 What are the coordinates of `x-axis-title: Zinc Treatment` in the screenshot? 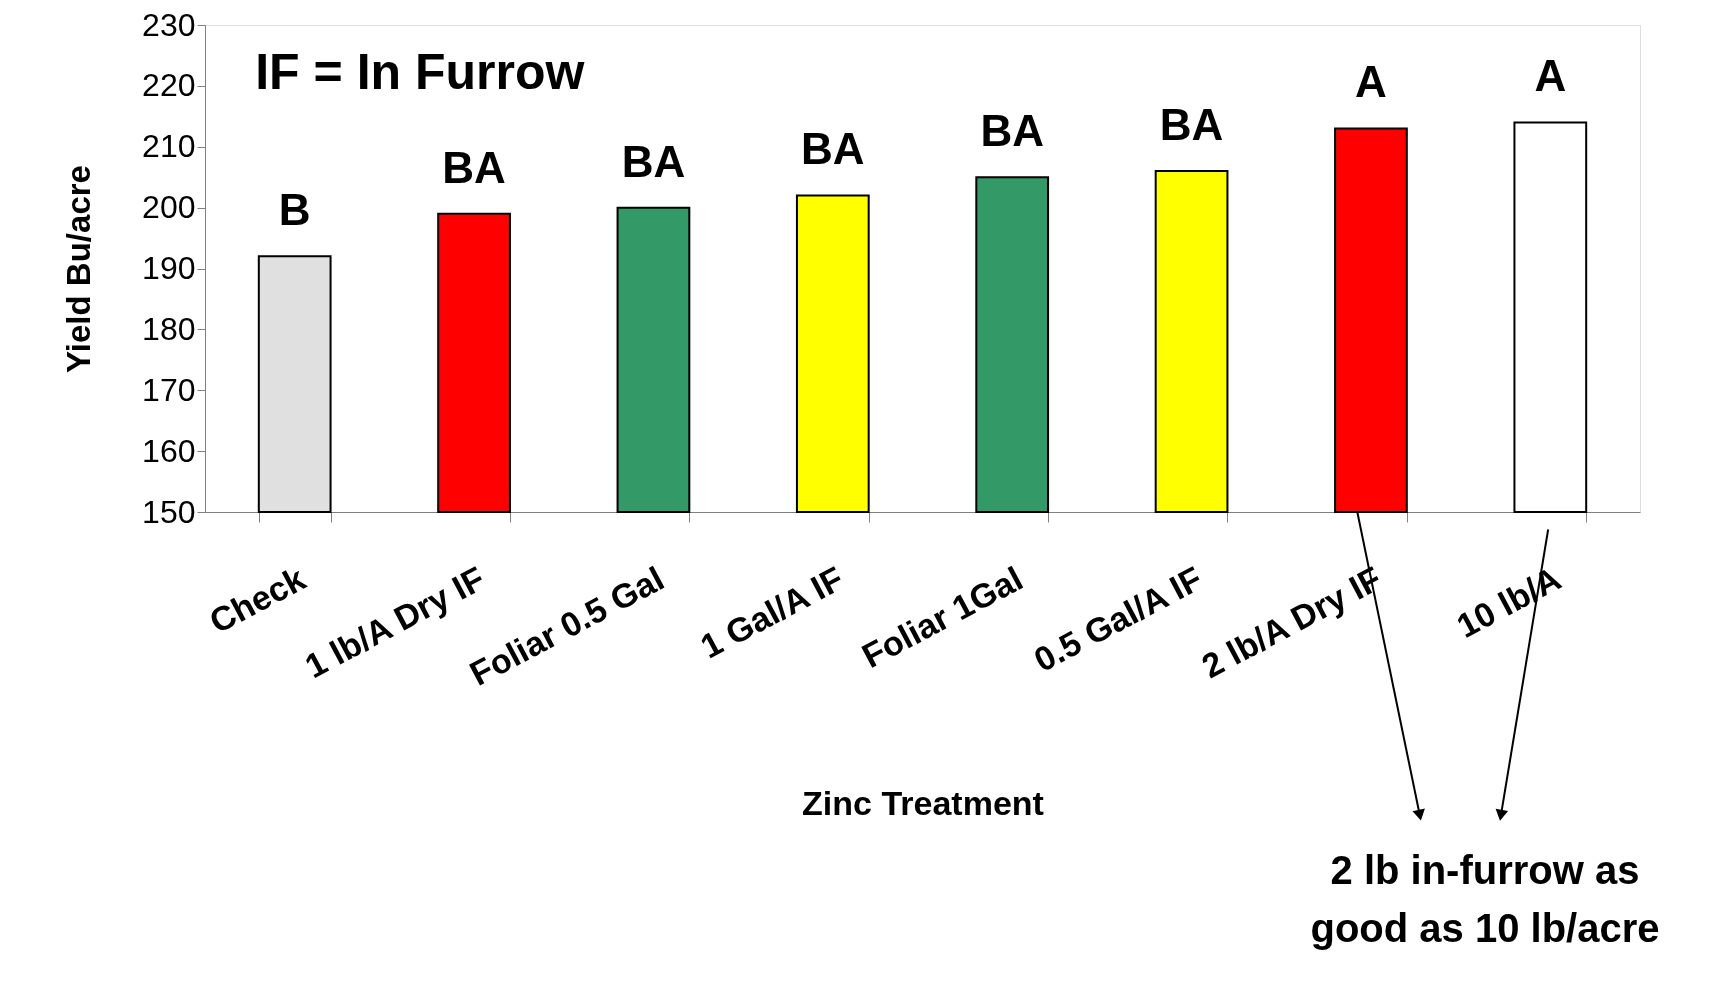 It's located at (923, 802).